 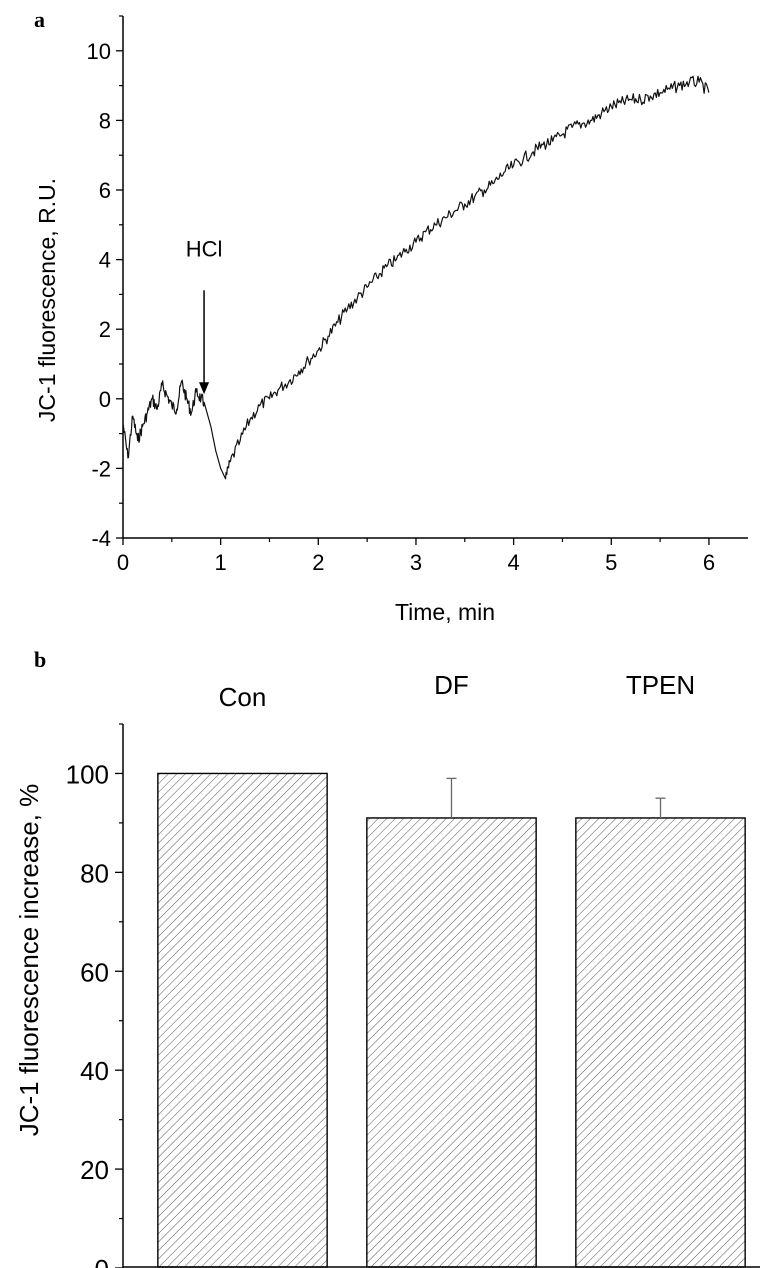 What do you see at coordinates (105, 329) in the screenshot?
I see `panel-a-y-tick-label: 2` at bounding box center [105, 329].